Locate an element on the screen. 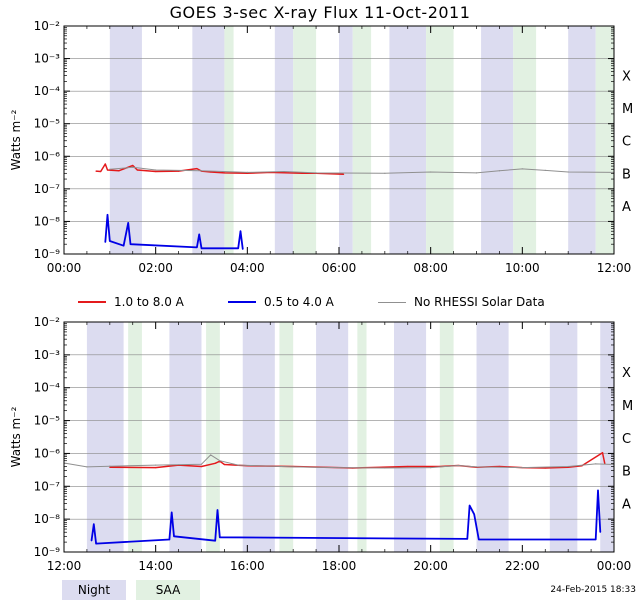  p0-y-tick-label-1: 10⁻⁸ is located at coordinates (47, 221).